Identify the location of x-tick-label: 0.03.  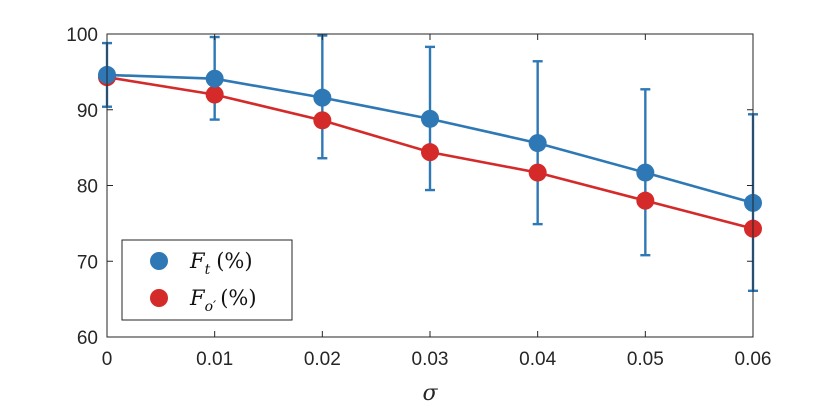
(430, 359).